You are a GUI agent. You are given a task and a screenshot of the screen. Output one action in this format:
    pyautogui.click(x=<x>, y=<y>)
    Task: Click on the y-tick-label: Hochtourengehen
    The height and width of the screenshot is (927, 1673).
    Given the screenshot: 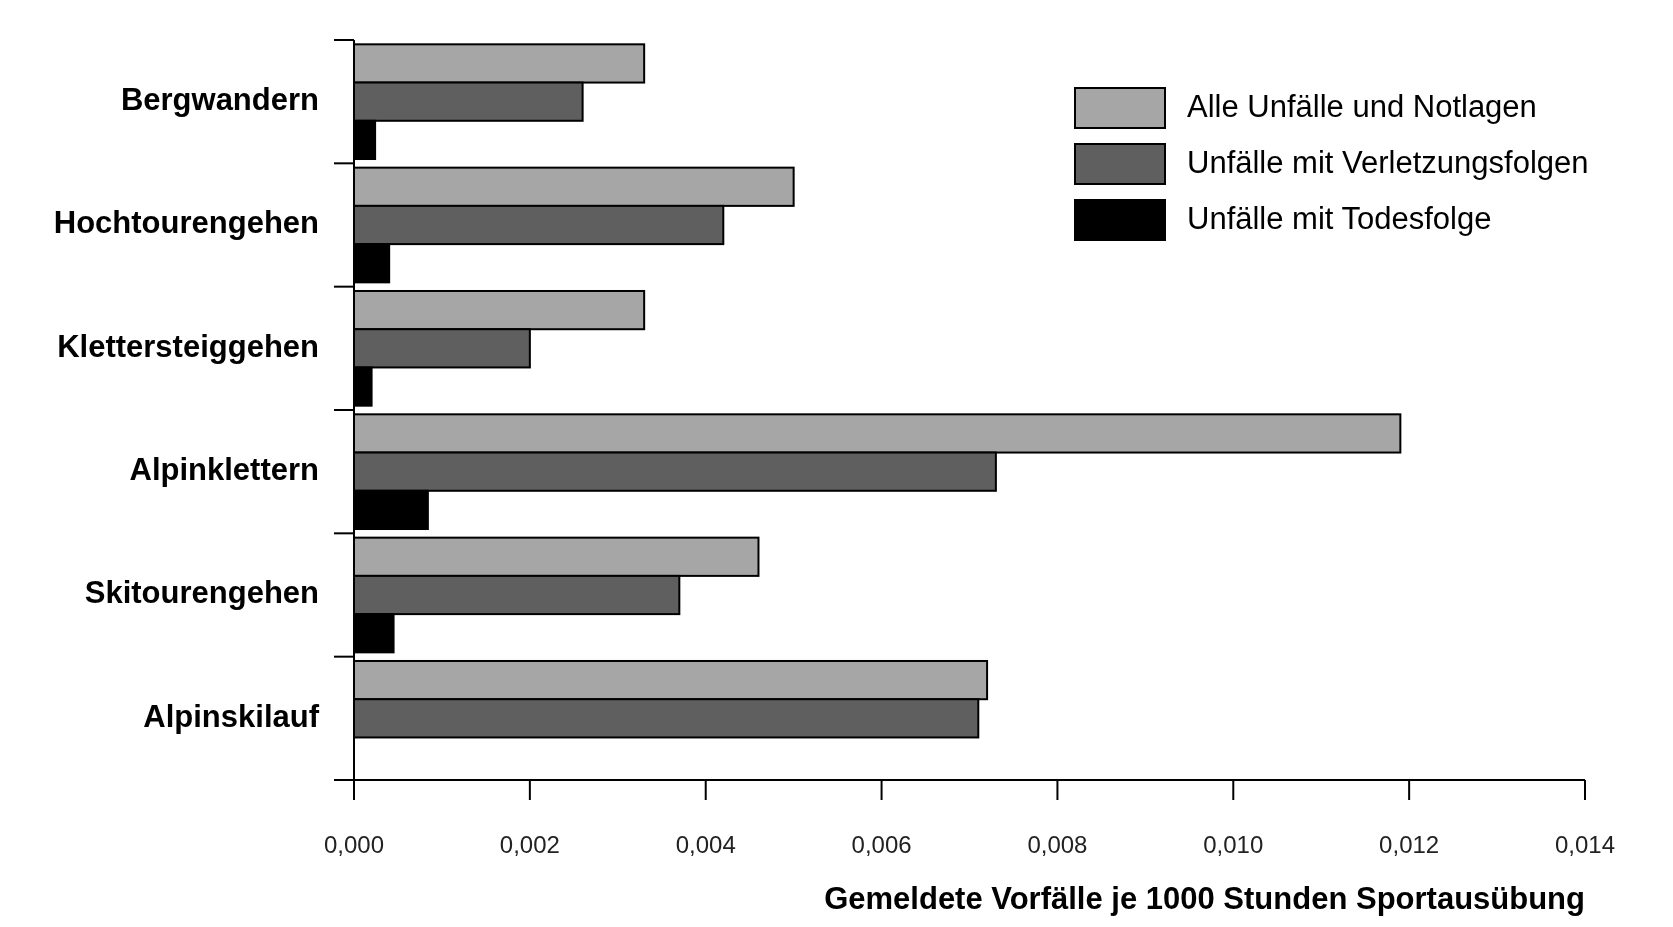 What is the action you would take?
    pyautogui.click(x=186, y=223)
    